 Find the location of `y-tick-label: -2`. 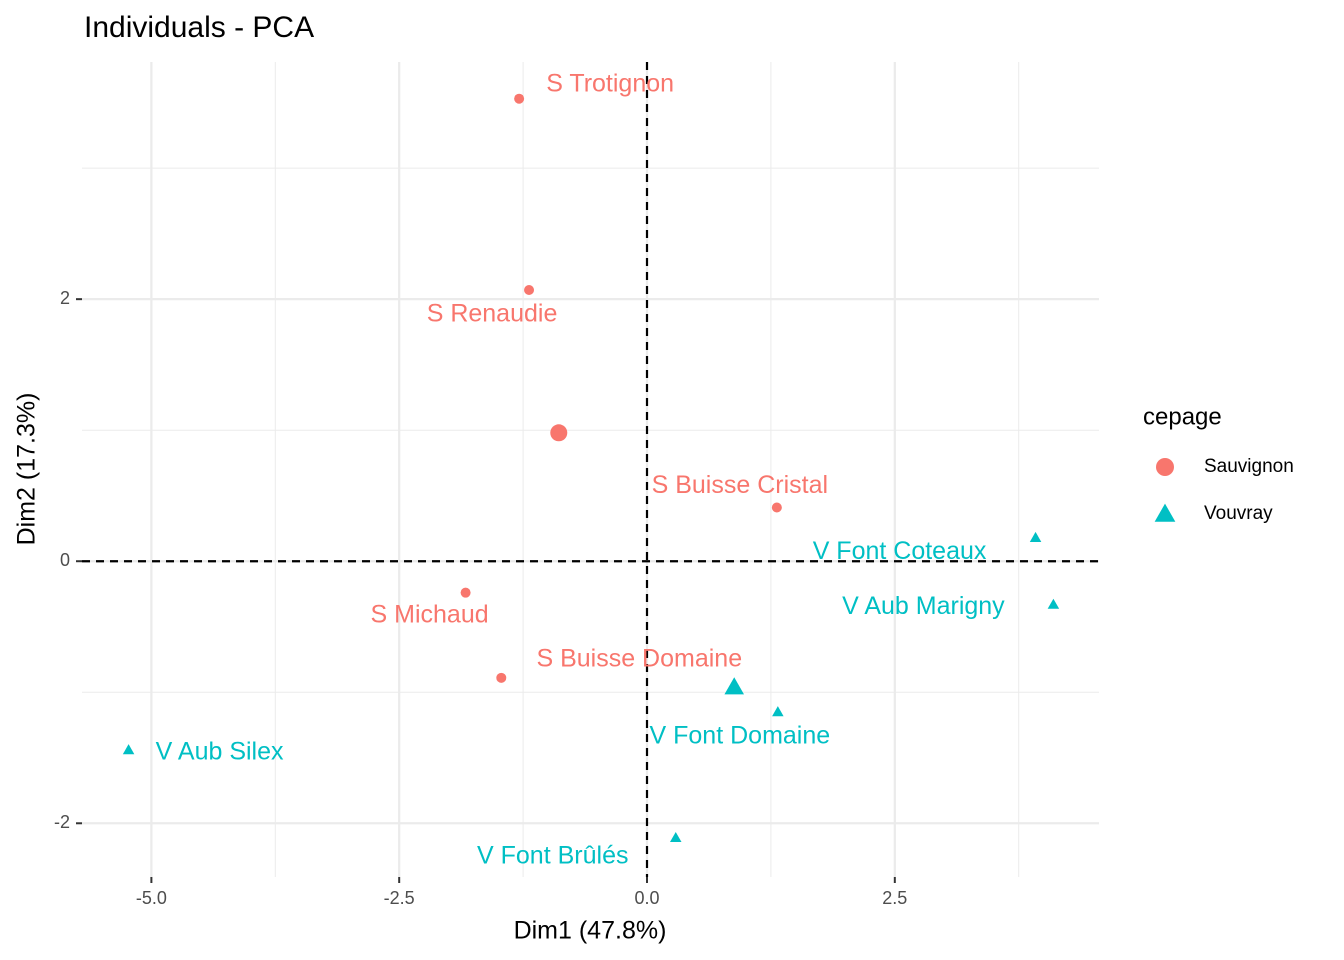

y-tick-label: -2 is located at coordinates (62, 822).